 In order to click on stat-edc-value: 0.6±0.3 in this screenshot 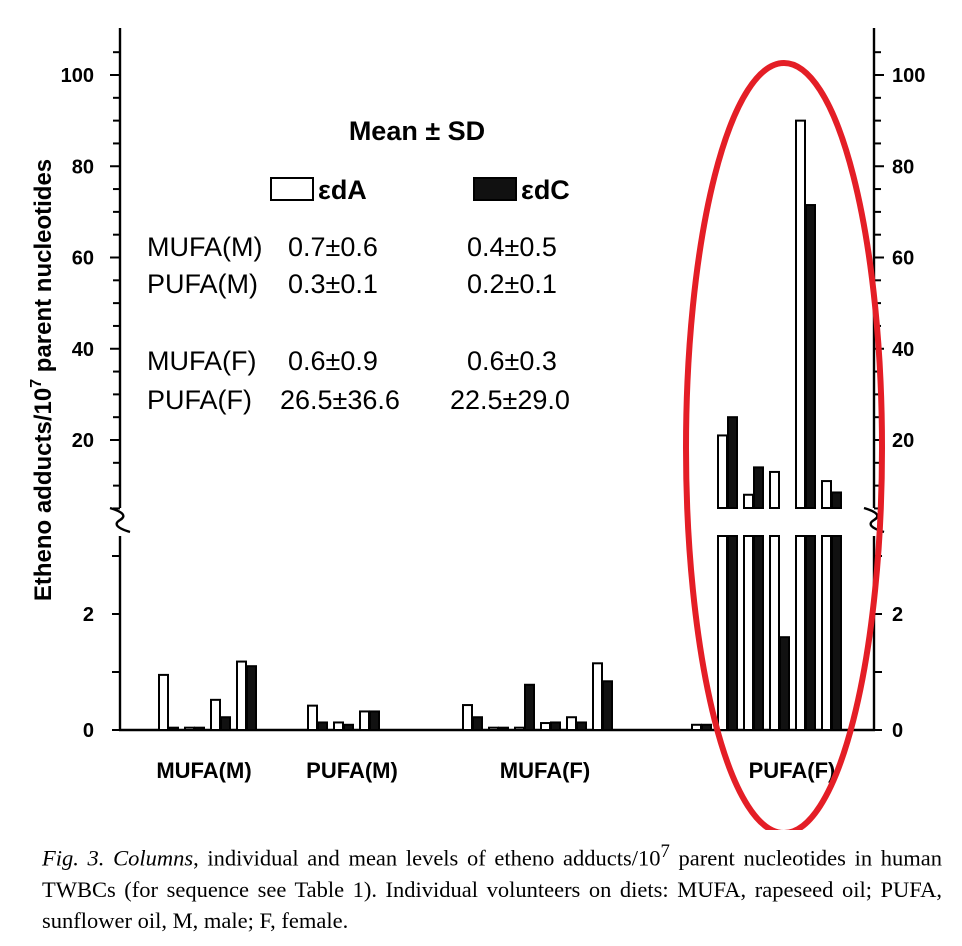, I will do `click(512, 361)`.